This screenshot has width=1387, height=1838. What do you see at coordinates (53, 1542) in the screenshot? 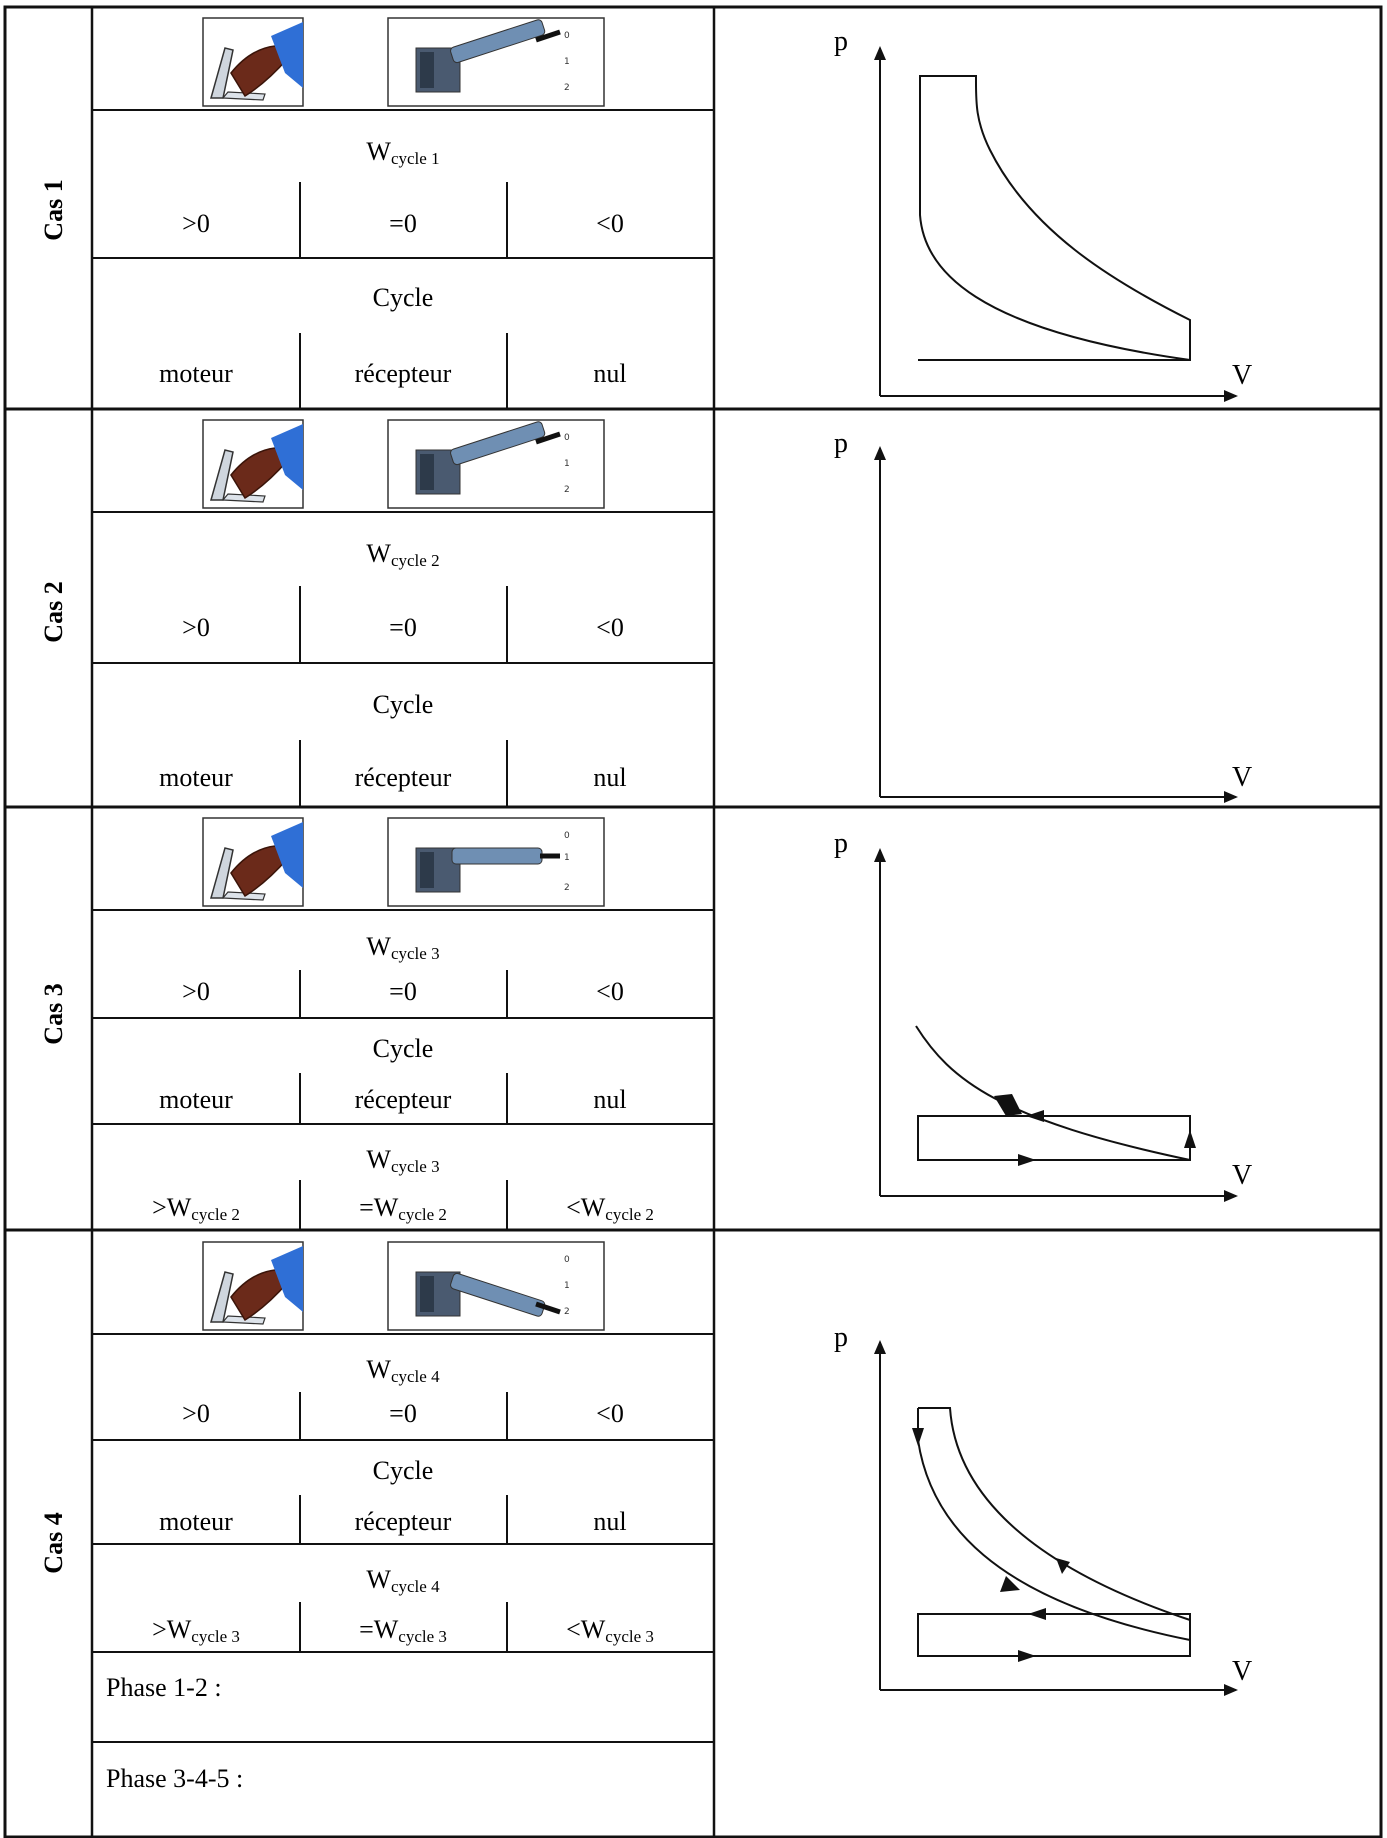
I see `case-label: Cas 4` at bounding box center [53, 1542].